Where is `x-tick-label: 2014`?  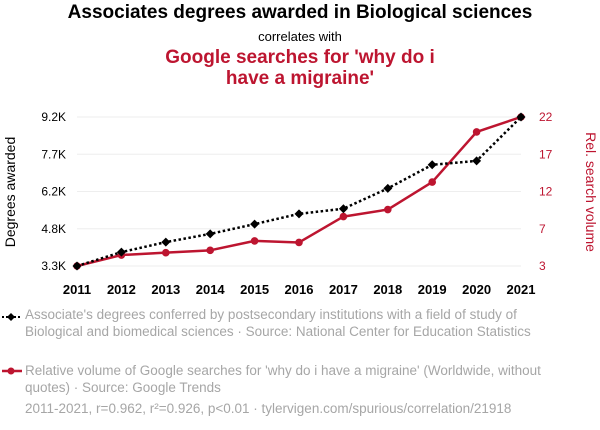
x-tick-label: 2014 is located at coordinates (211, 289).